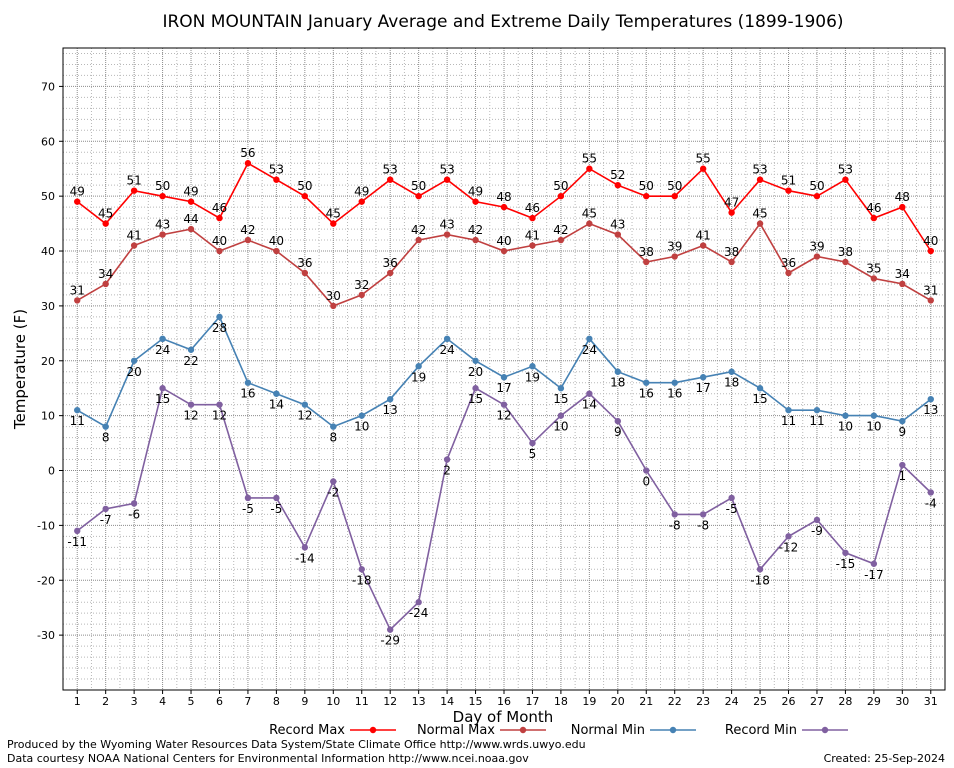  Describe the element at coordinates (475, 372) in the screenshot. I see `data-label: 20` at that location.